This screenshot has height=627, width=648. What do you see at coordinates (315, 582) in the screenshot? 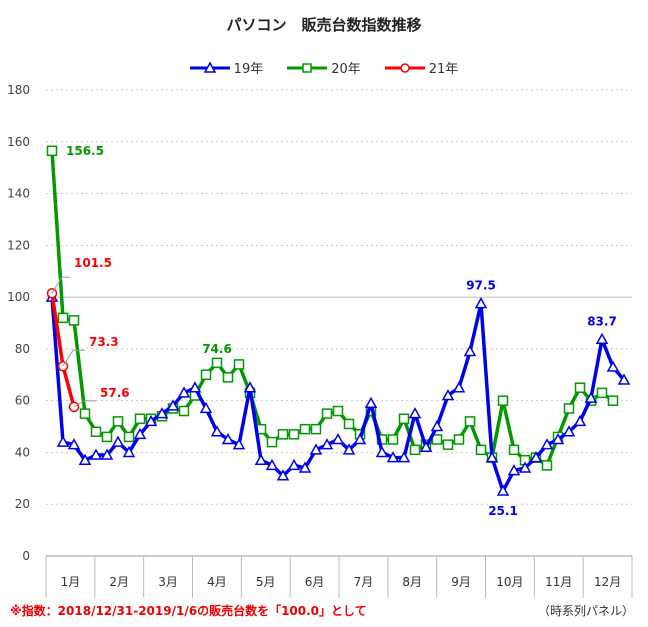
I see `x-tick-label: 6月` at bounding box center [315, 582].